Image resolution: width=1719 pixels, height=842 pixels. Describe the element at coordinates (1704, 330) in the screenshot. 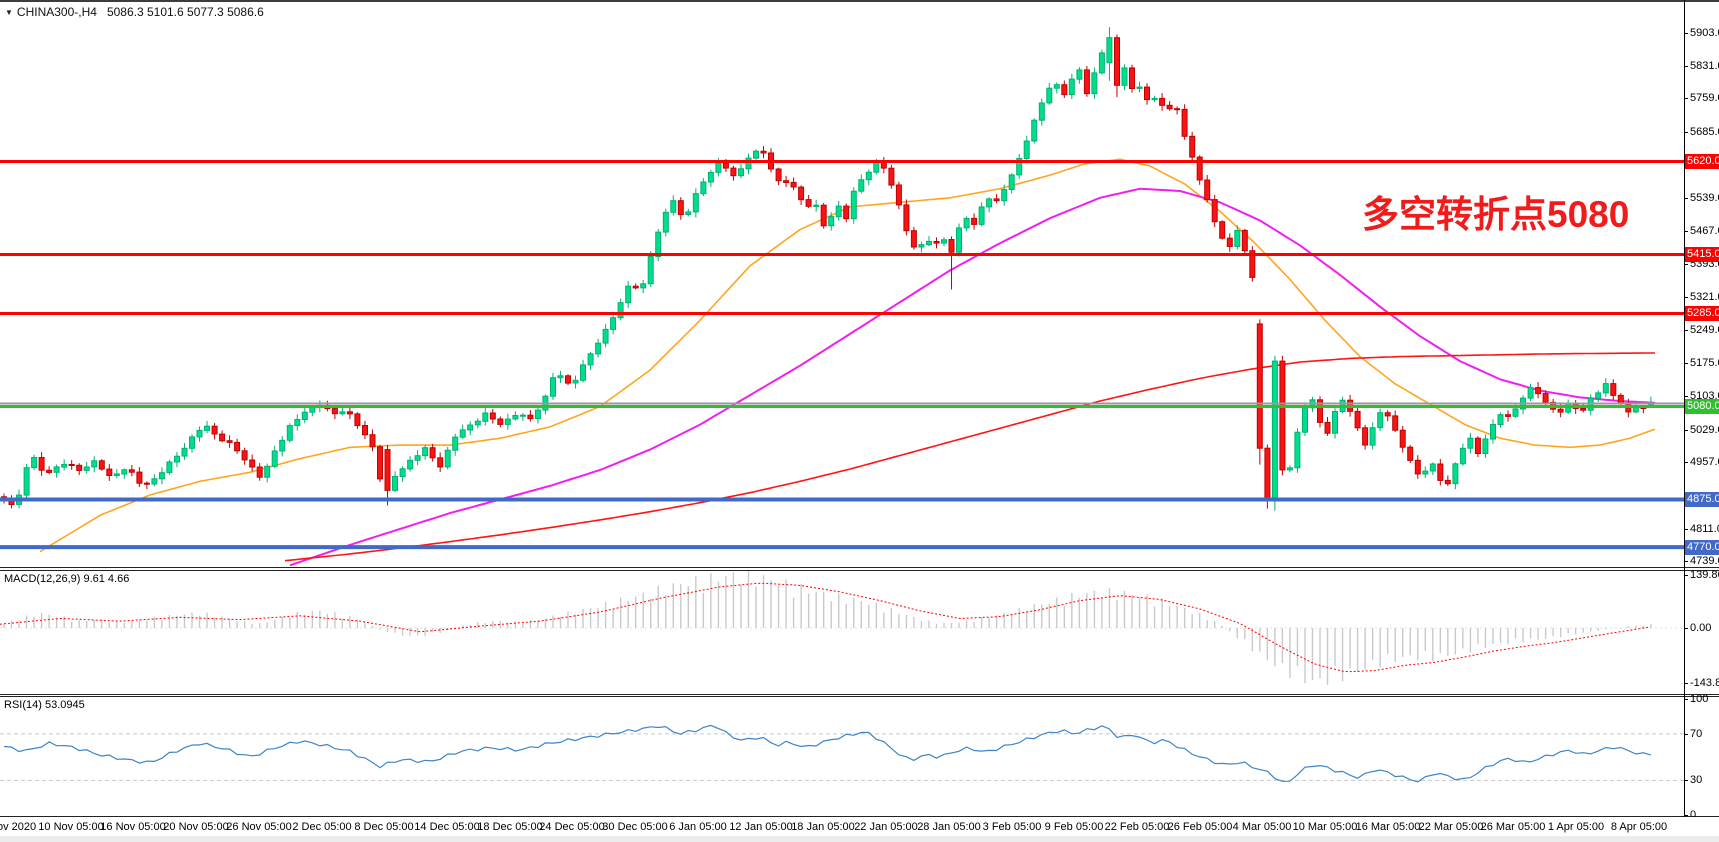

I see `price-tick-label: 5249.0` at that location.